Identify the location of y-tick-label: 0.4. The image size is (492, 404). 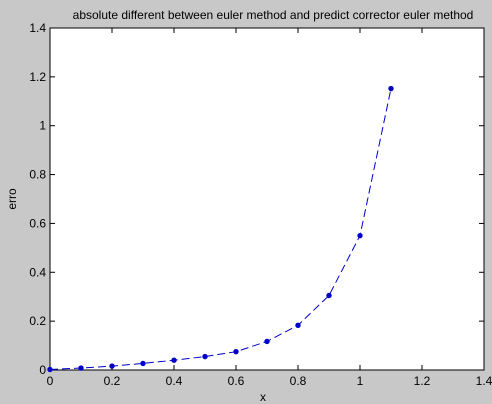
(37, 272).